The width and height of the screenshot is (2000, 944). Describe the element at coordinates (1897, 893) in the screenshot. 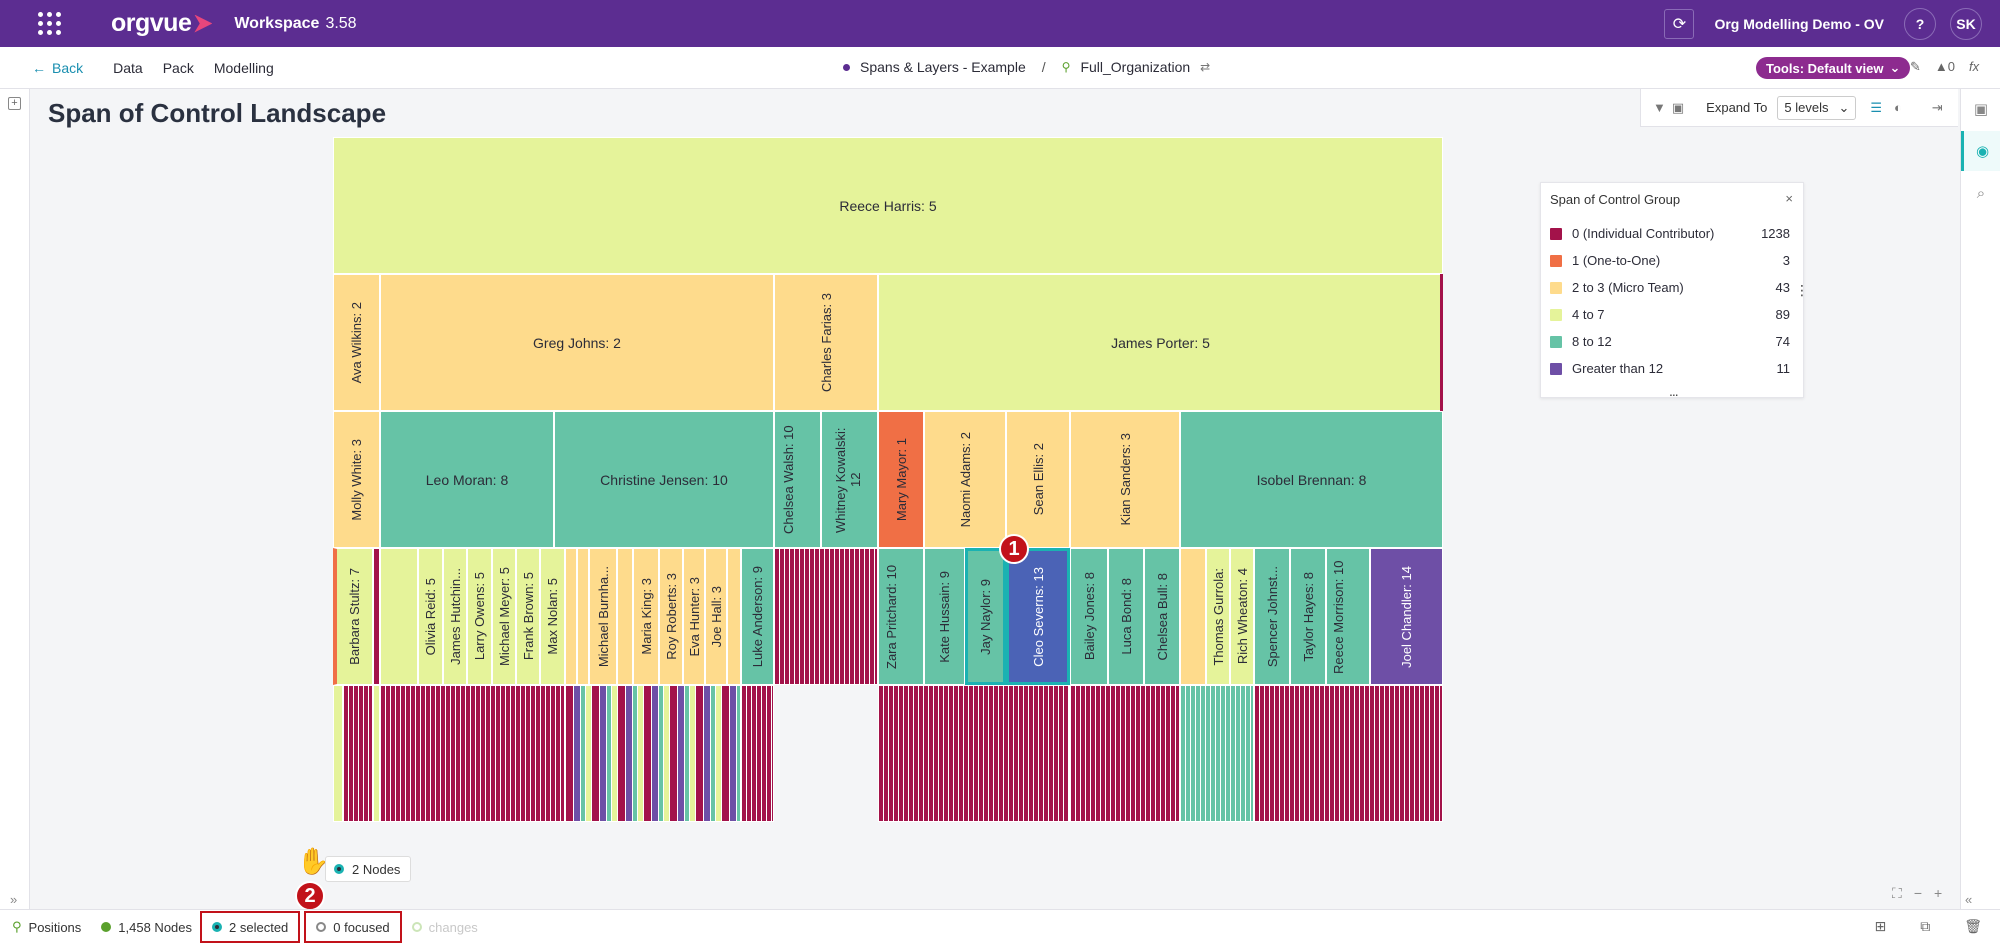

I see `fit-screen-icon: ⛶` at that location.